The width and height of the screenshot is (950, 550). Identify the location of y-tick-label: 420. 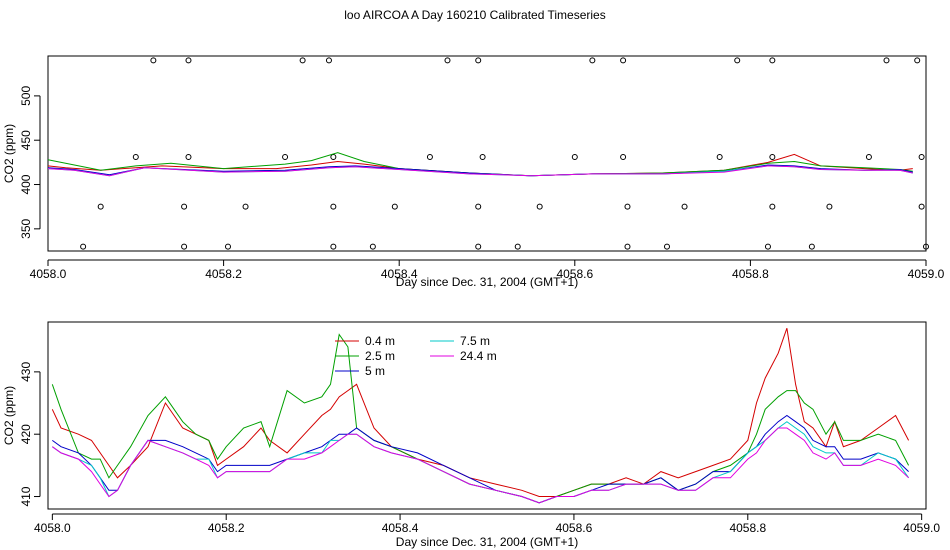
(26, 434).